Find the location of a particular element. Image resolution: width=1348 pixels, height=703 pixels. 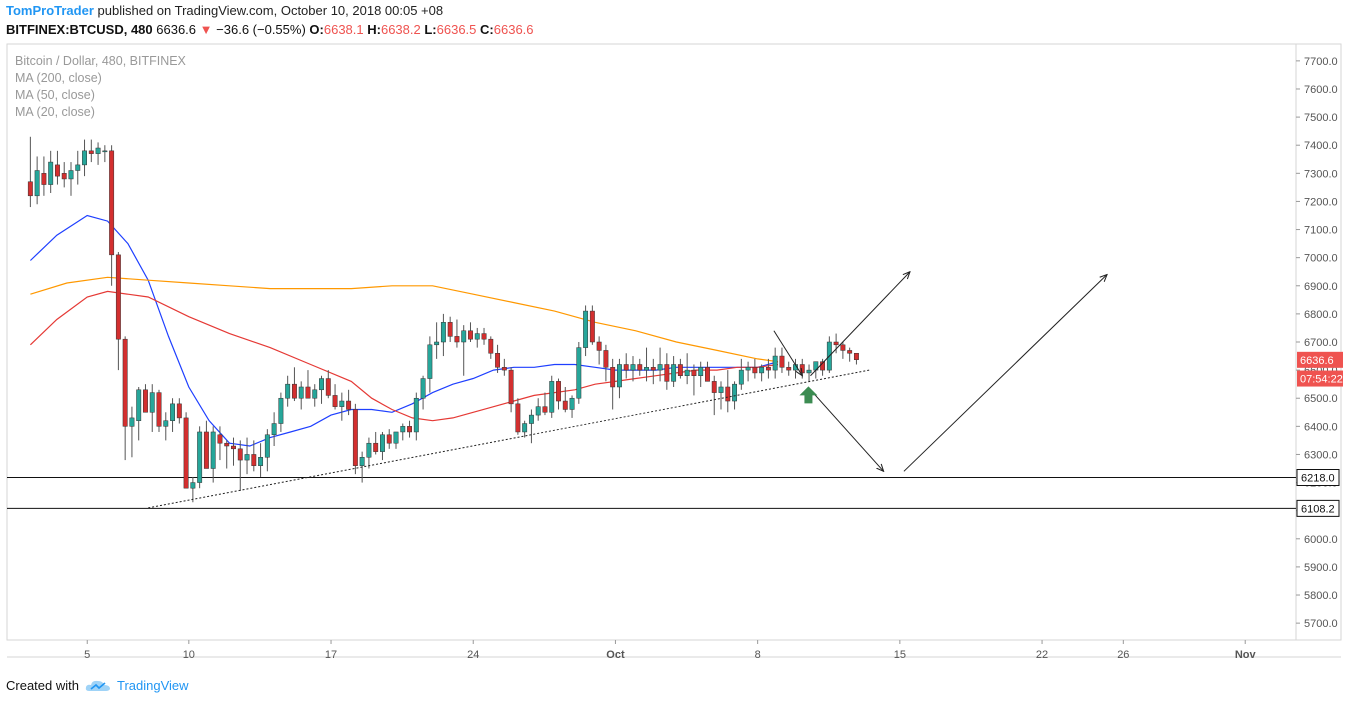

legend-ma20: MA (20, close) is located at coordinates (55, 112).